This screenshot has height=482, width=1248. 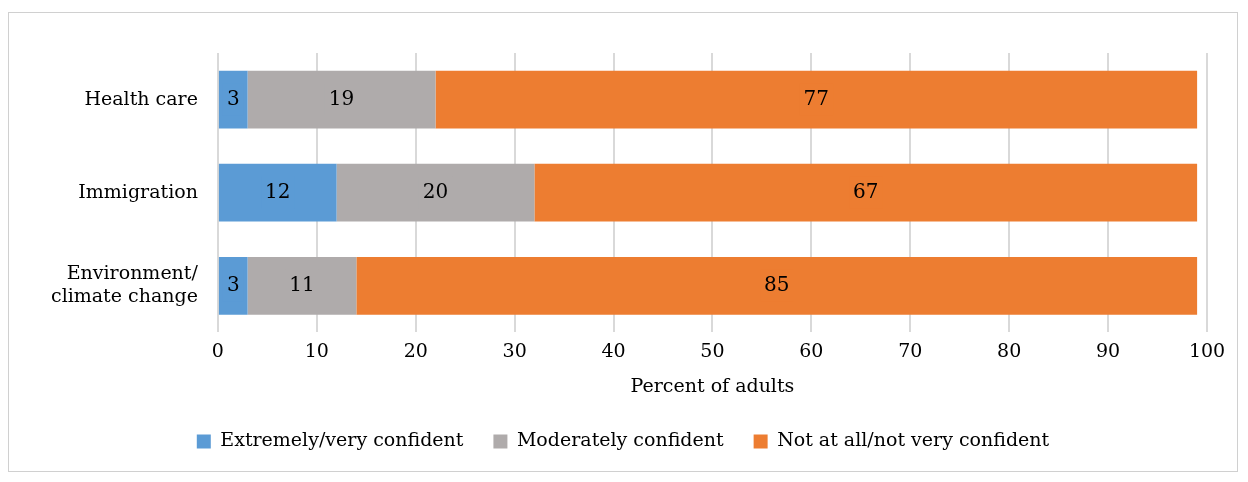 What do you see at coordinates (217, 349) in the screenshot?
I see `x-tick-label: 0` at bounding box center [217, 349].